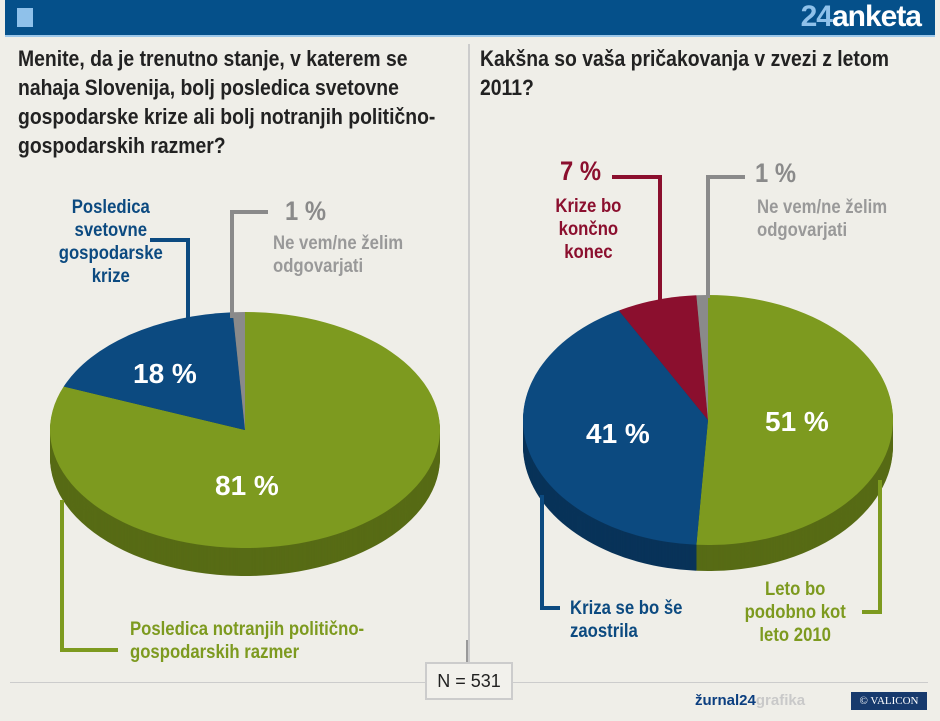 Image resolution: width=940 pixels, height=721 pixels. What do you see at coordinates (725, 236) in the screenshot?
I see `leader-right-grey` at bounding box center [725, 236].